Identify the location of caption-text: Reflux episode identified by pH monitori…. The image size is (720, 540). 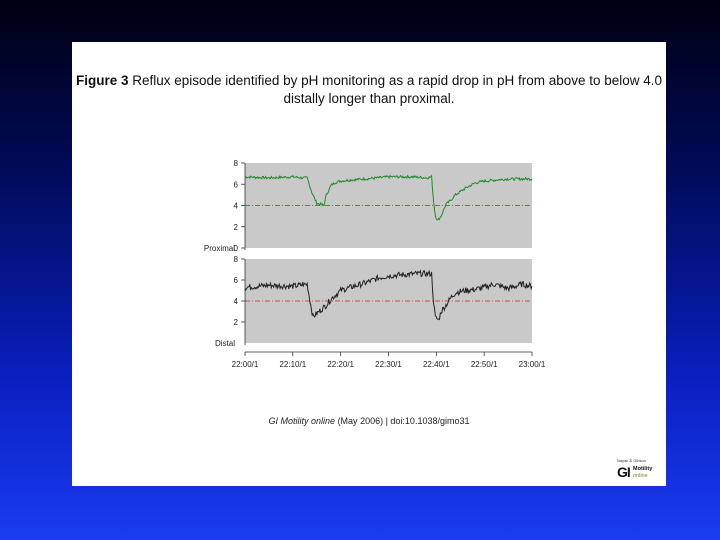
(397, 89).